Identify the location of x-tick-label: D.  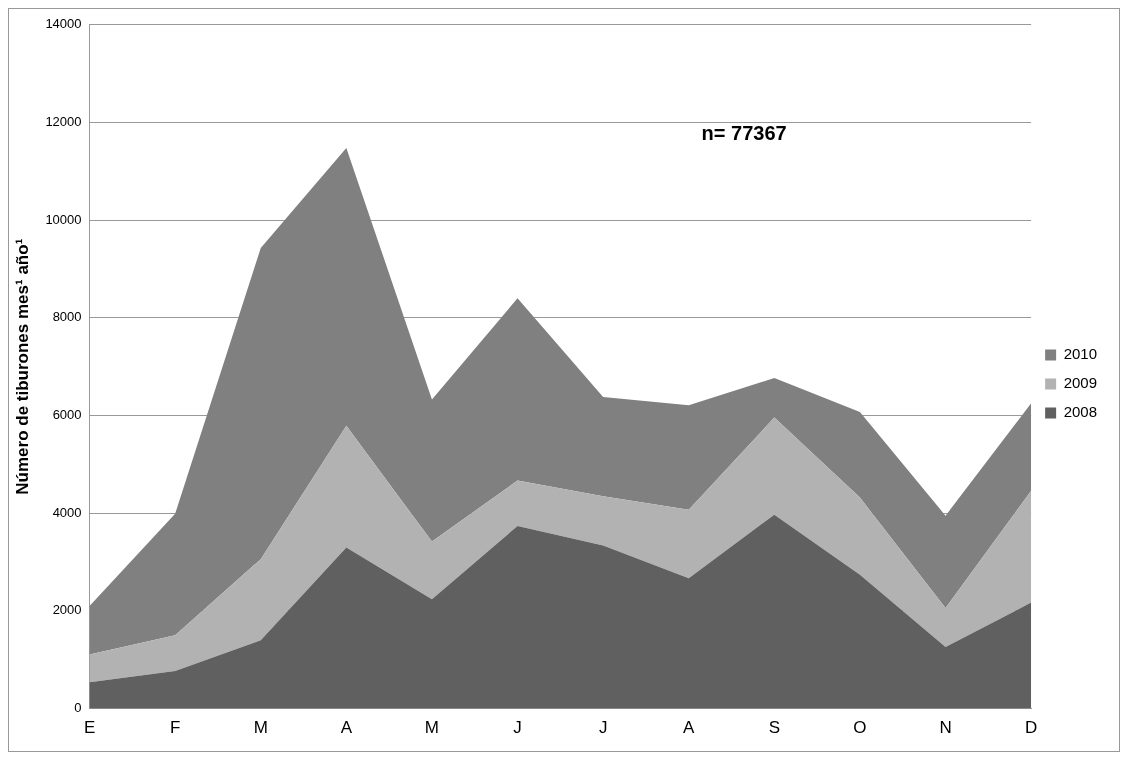
(1031, 728).